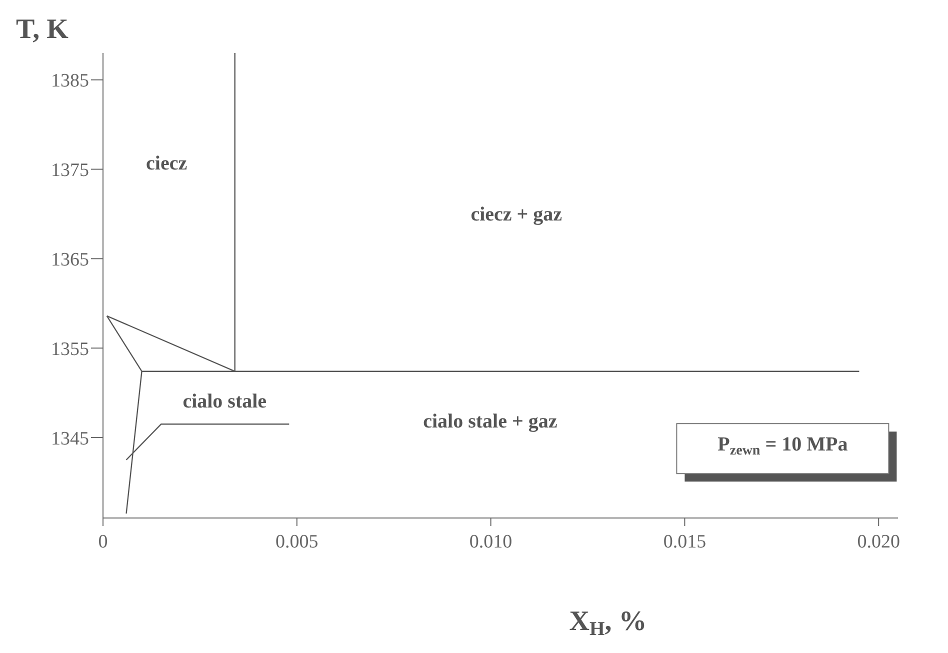  Describe the element at coordinates (70, 439) in the screenshot. I see `y-tick-label: 1345` at that location.